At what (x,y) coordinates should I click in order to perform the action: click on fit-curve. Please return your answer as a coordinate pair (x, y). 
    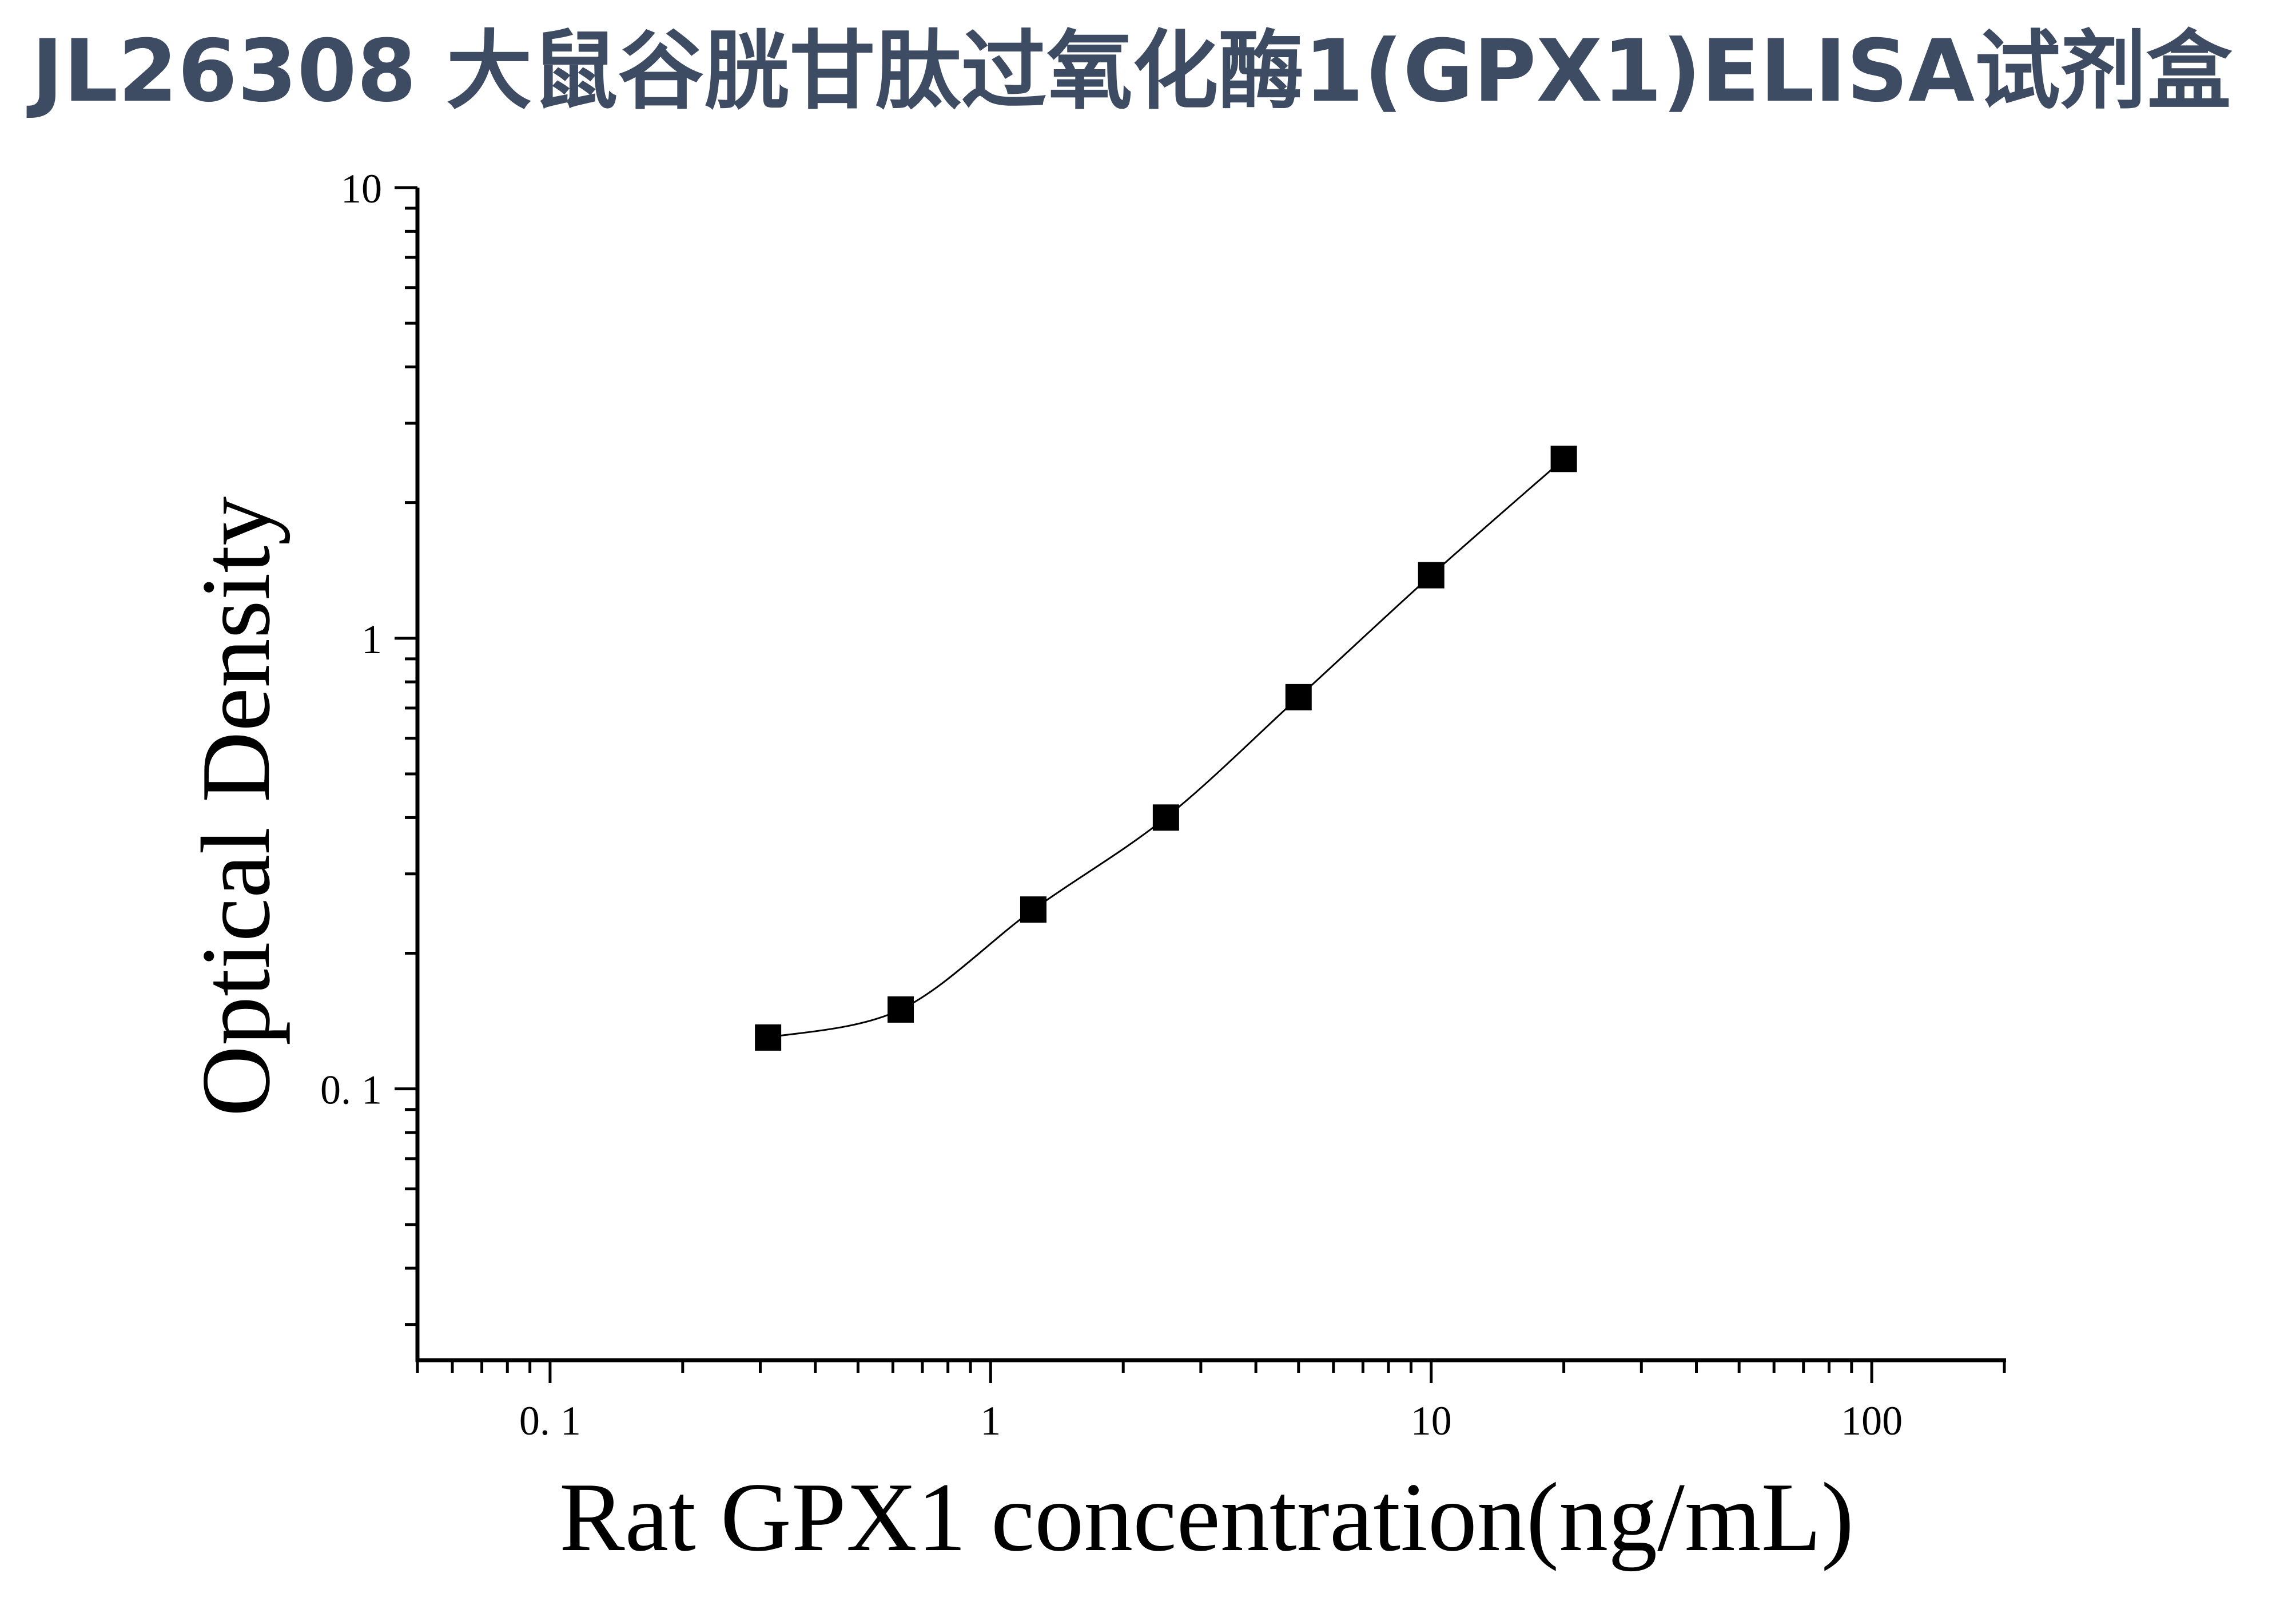
    Looking at the image, I should click on (1166, 748).